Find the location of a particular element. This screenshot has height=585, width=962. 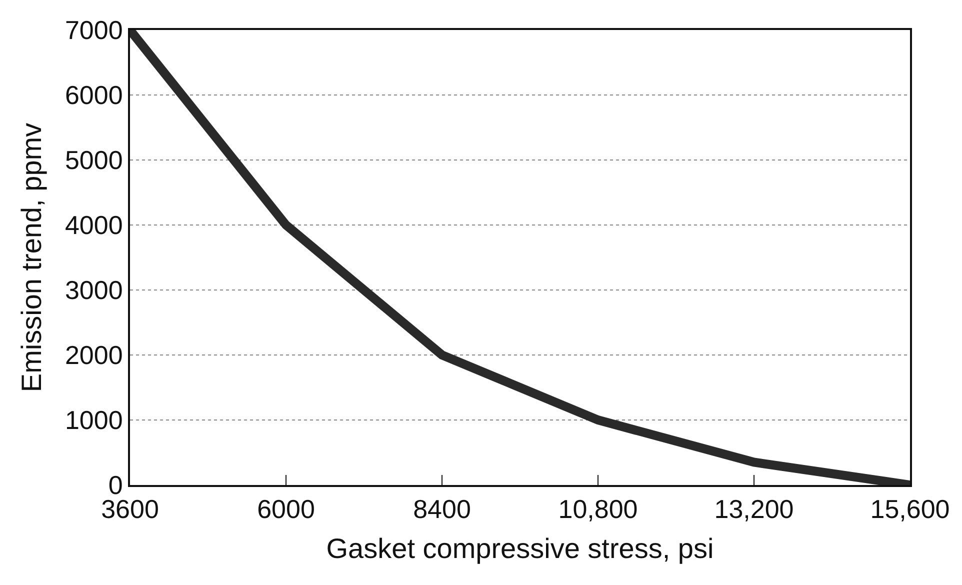

y-tick-label: 5000 is located at coordinates (93, 160).